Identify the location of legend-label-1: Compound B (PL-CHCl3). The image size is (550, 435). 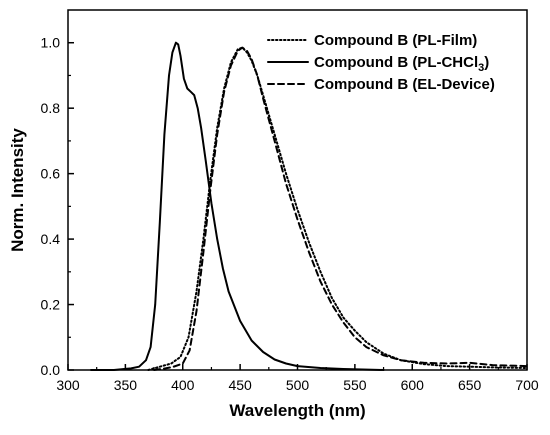
(401, 64).